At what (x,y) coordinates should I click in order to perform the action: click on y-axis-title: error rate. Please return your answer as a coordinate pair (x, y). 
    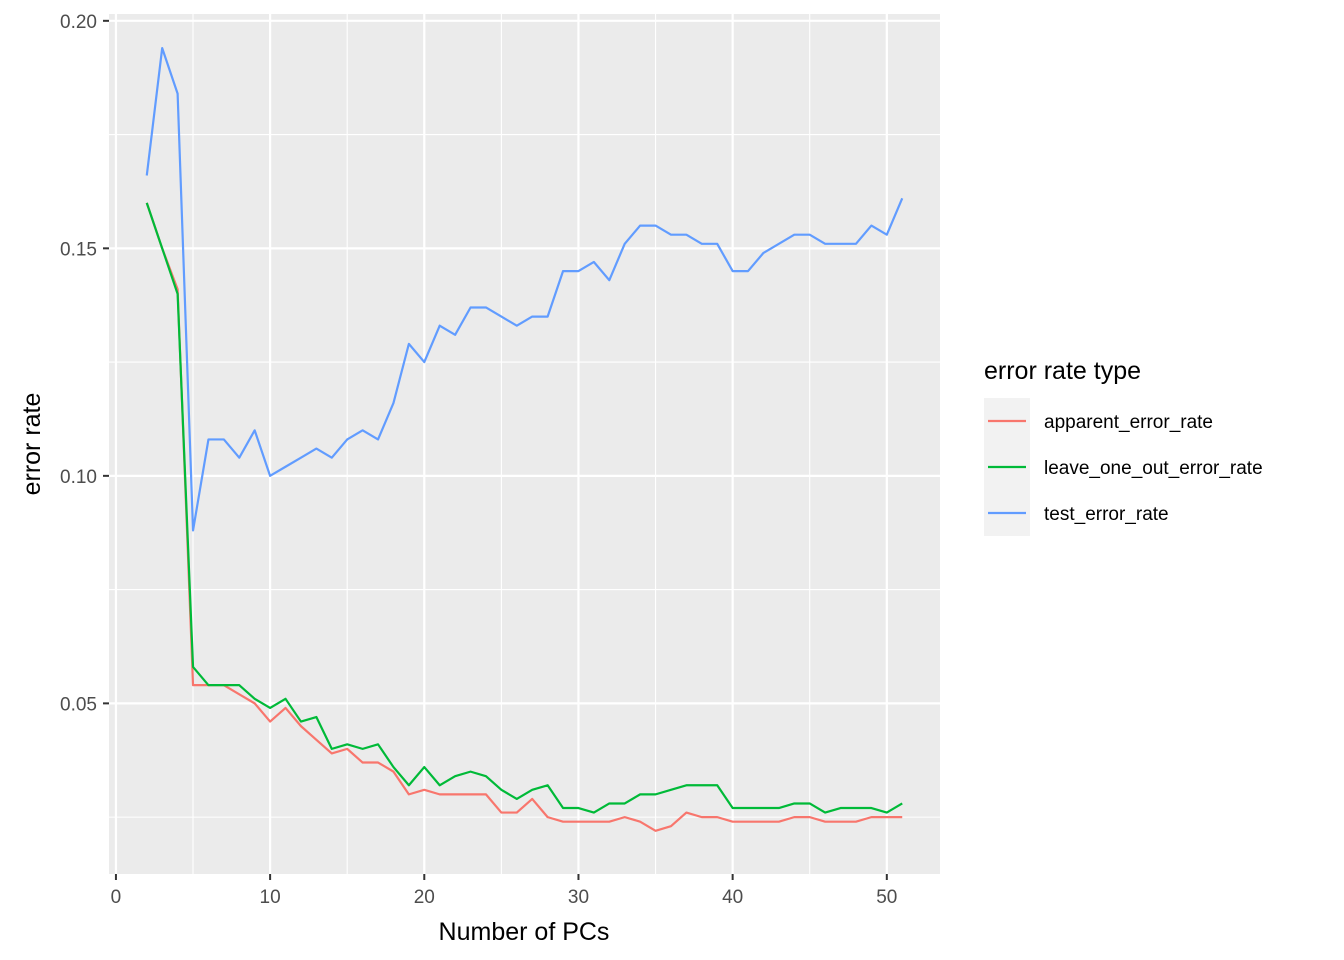
    Looking at the image, I should click on (32, 444).